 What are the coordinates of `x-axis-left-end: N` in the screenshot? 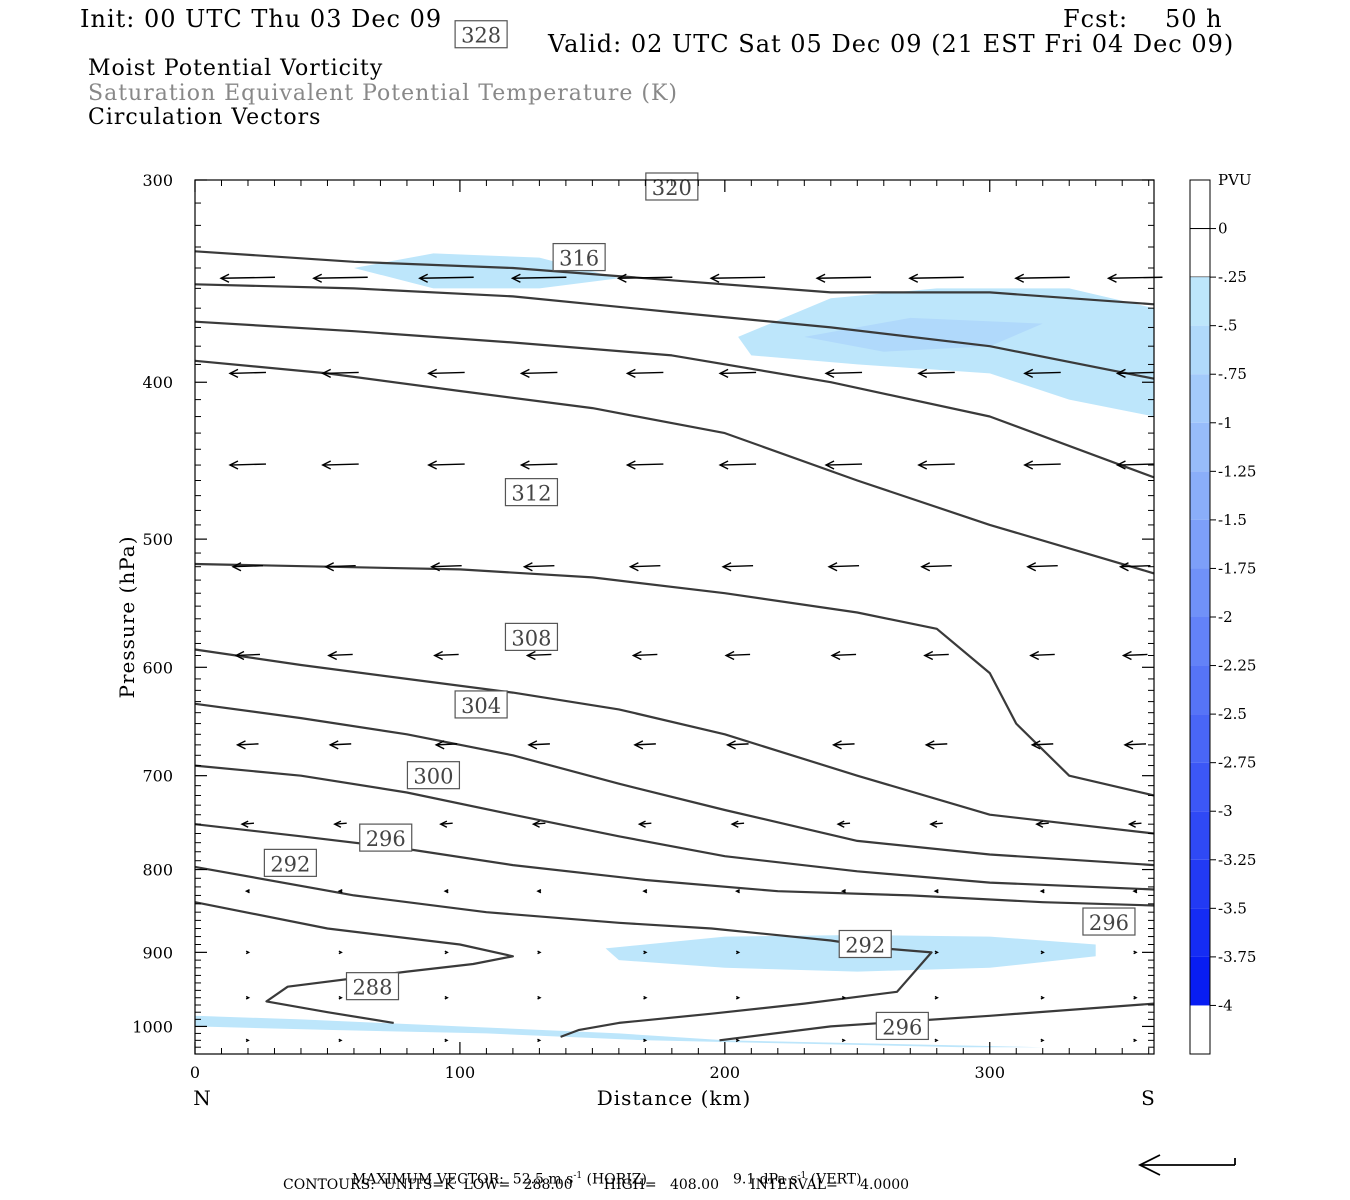 It's located at (202, 1098).